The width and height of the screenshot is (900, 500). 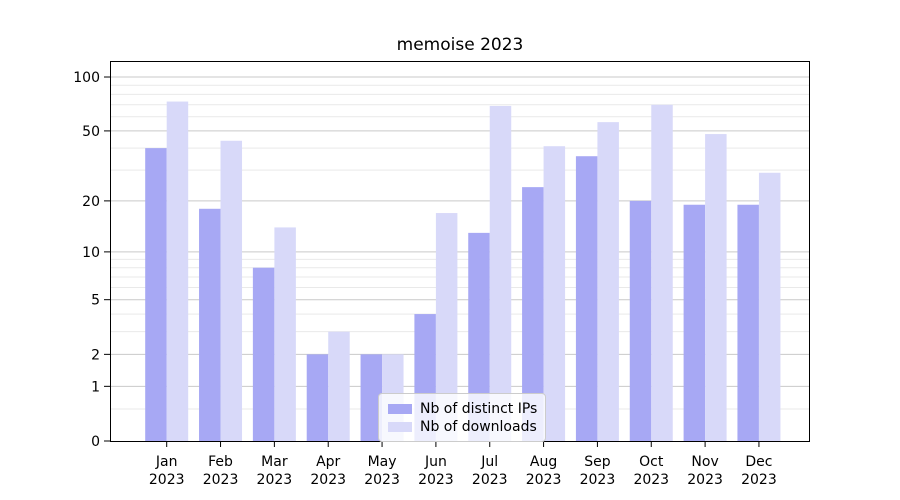 I want to click on bar-distinct-ips-jan, so click(x=156, y=294).